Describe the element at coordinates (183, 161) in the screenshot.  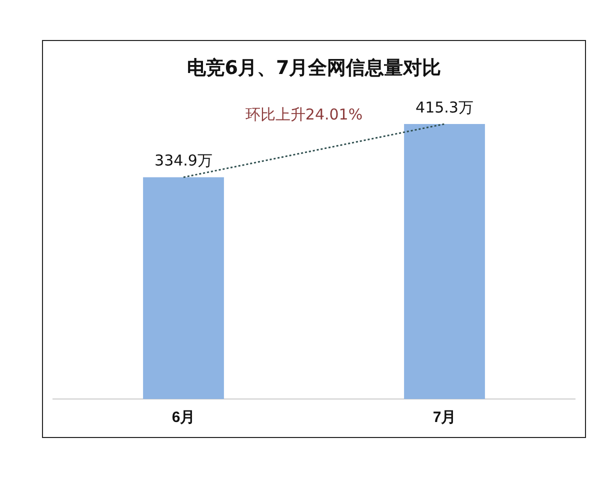
I see `data-label: 334.9万` at that location.